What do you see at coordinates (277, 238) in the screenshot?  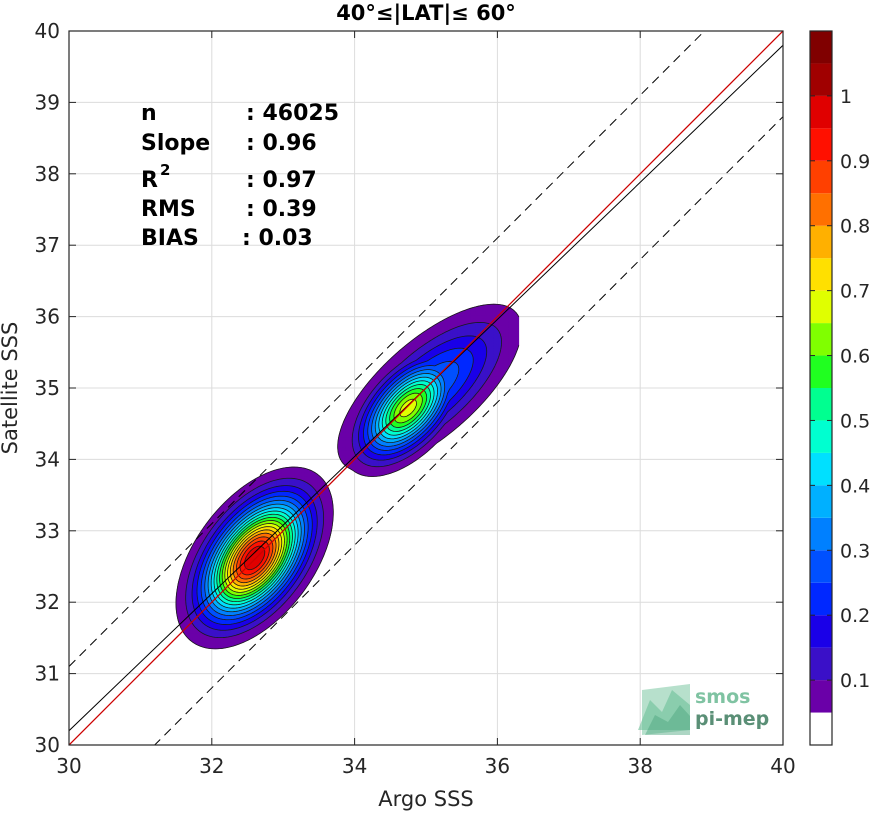 I see `stat-bias-value: : 0.03` at bounding box center [277, 238].